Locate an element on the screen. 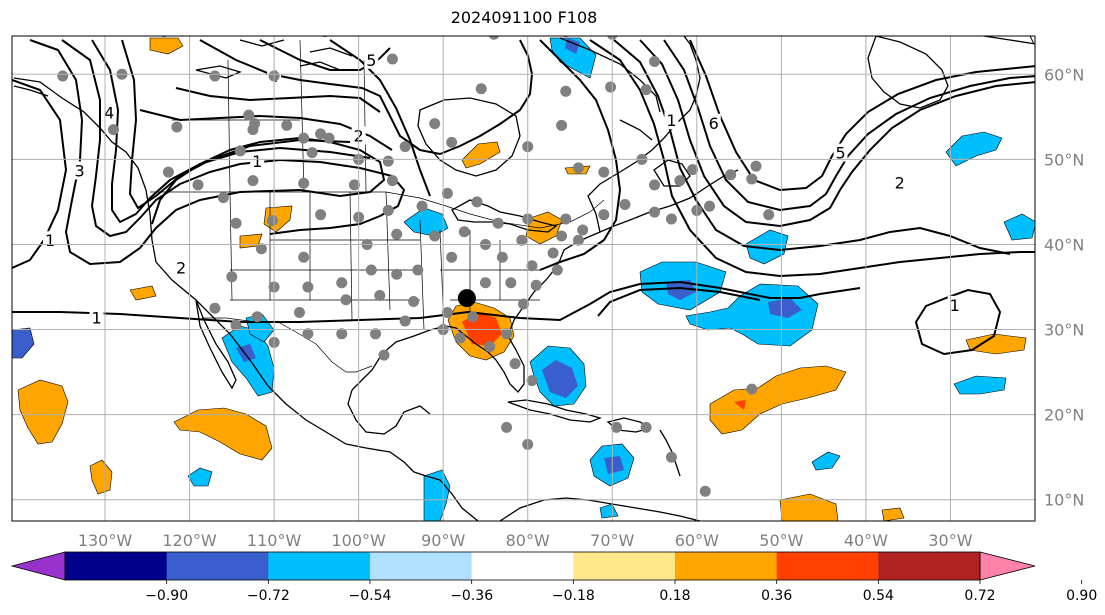 Image resolution: width=1105 pixels, height=615 pixels. latitude-label: 60°N is located at coordinates (1064, 74).